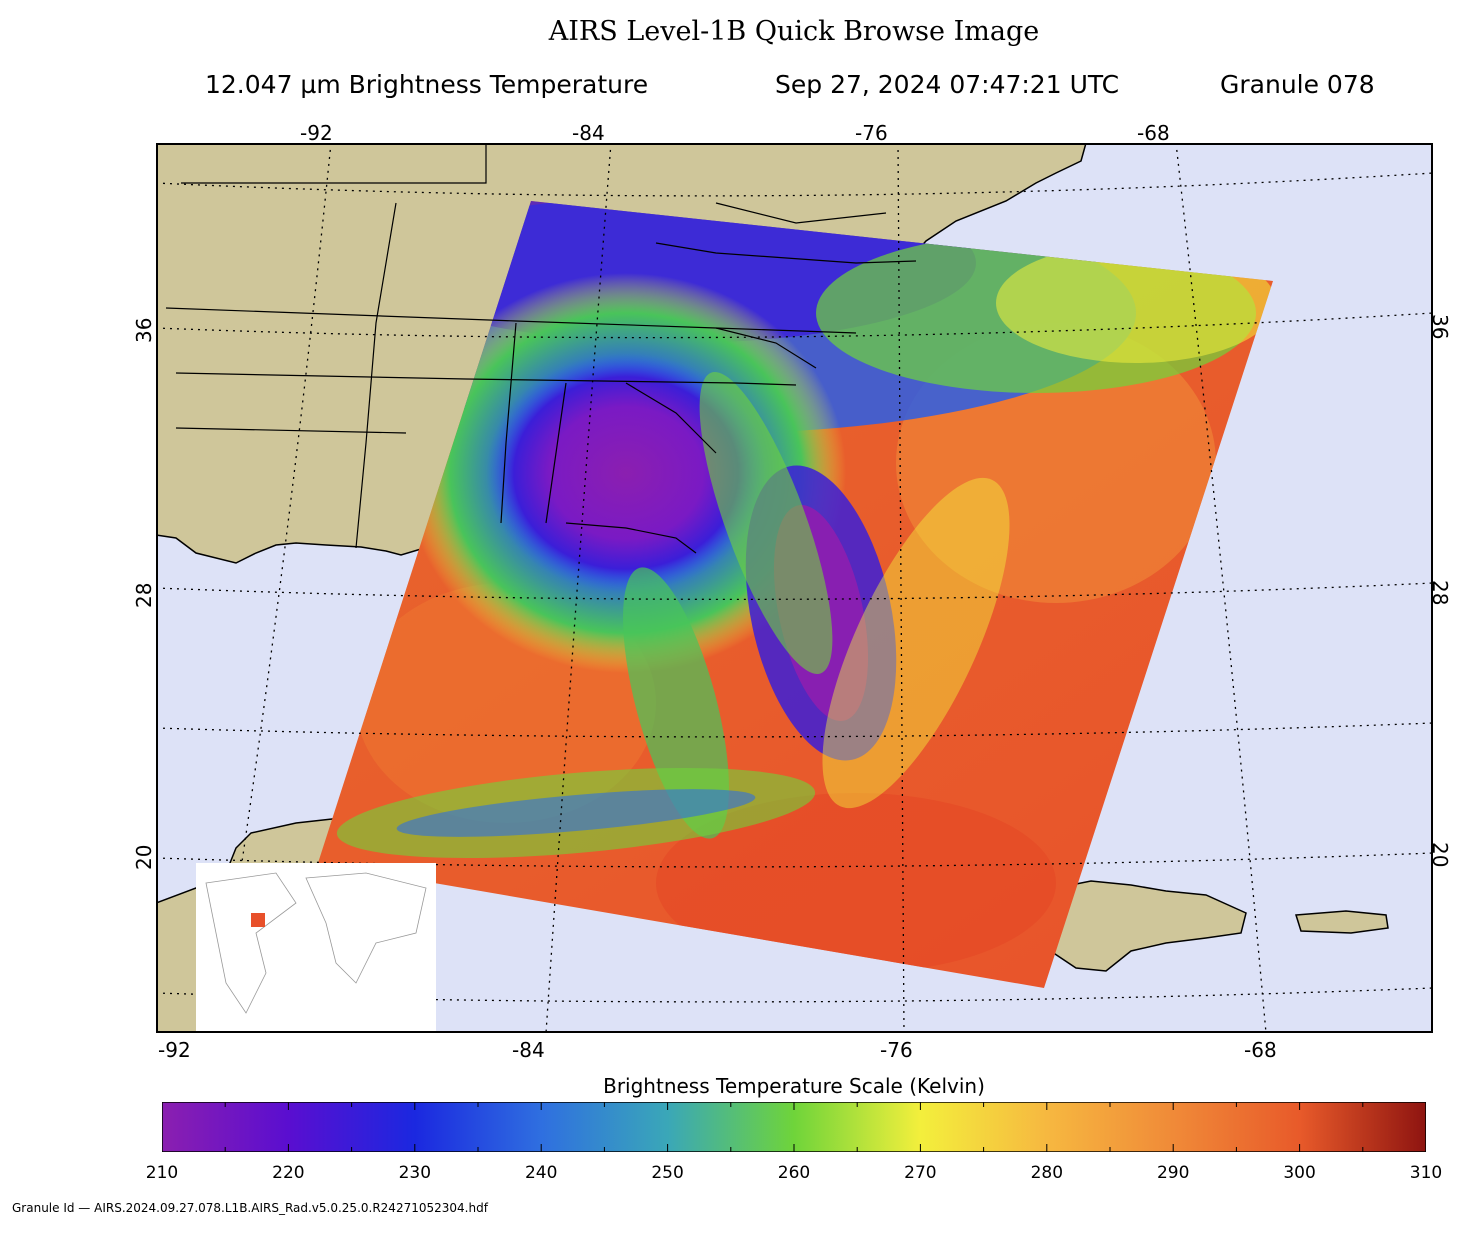 The width and height of the screenshot is (1474, 1252). Describe the element at coordinates (288, 1173) in the screenshot. I see `colorbar-tick-label: 220` at that location.